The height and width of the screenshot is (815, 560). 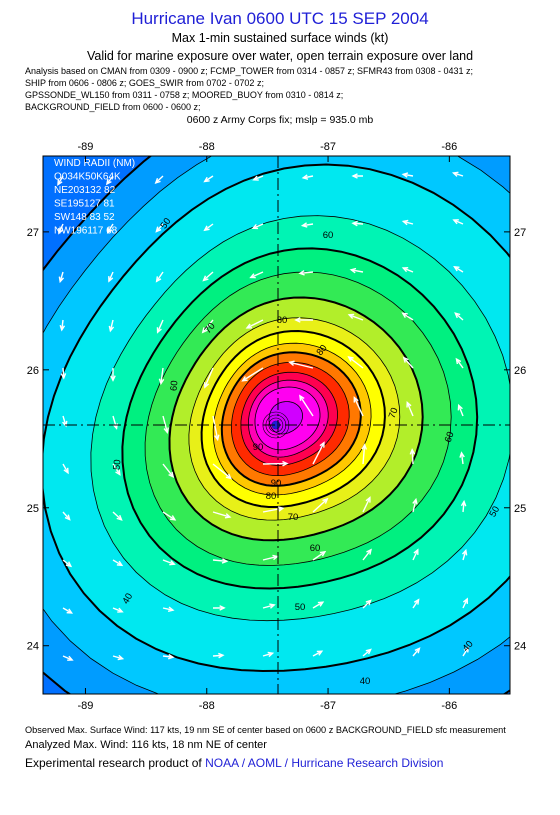 I want to click on lon-label-bottom: -86, so click(x=449, y=706).